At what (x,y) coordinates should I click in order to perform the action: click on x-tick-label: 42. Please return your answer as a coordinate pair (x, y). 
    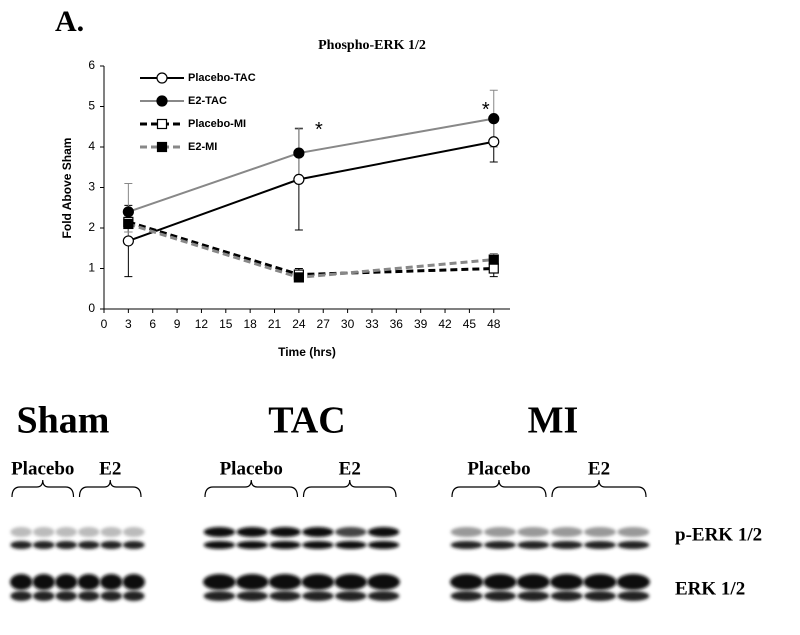
    Looking at the image, I should click on (445, 324).